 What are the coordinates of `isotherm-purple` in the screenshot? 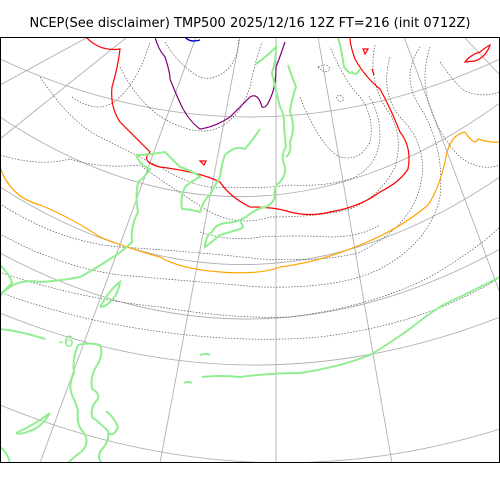 It's located at (220, 83).